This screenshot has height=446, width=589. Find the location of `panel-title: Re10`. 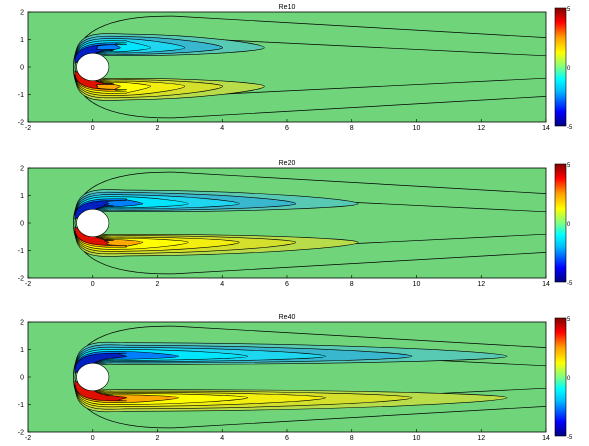

panel-title: Re10 is located at coordinates (287, 7).